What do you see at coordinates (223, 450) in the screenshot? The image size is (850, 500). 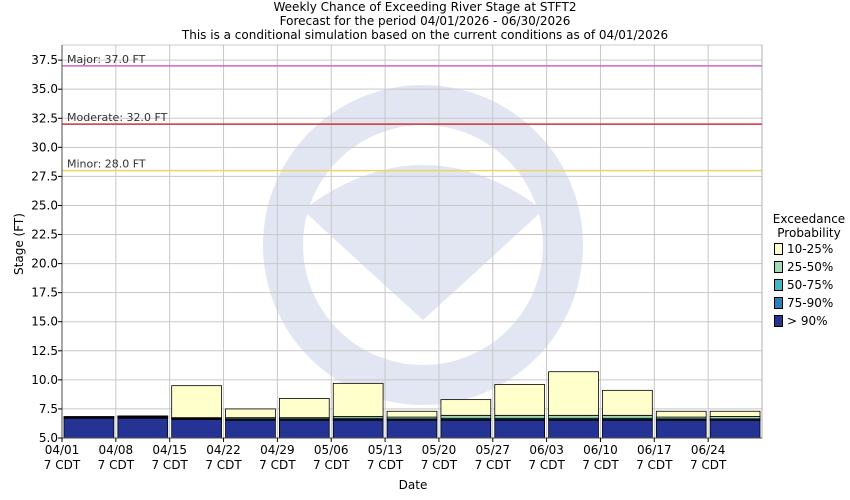 I see `x-tick-label-3: 04/22` at bounding box center [223, 450].